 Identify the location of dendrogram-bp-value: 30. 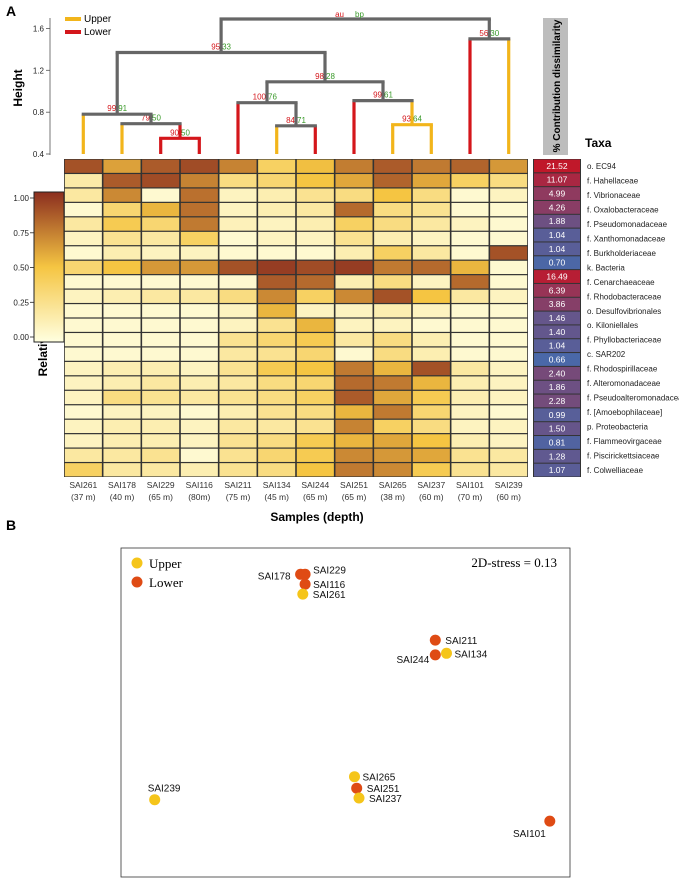
(494, 33).